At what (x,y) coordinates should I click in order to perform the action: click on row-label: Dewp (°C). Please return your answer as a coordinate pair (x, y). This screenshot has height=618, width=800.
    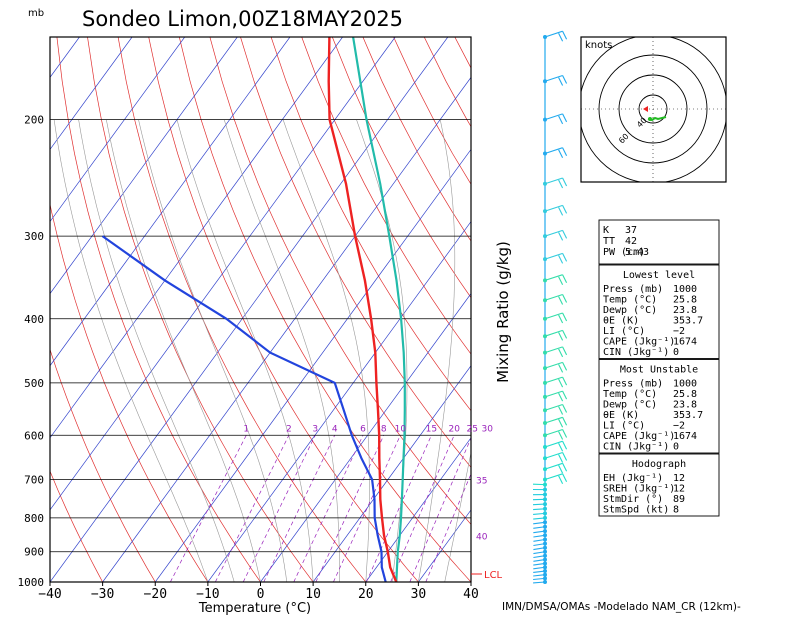
    Looking at the image, I should click on (630, 405).